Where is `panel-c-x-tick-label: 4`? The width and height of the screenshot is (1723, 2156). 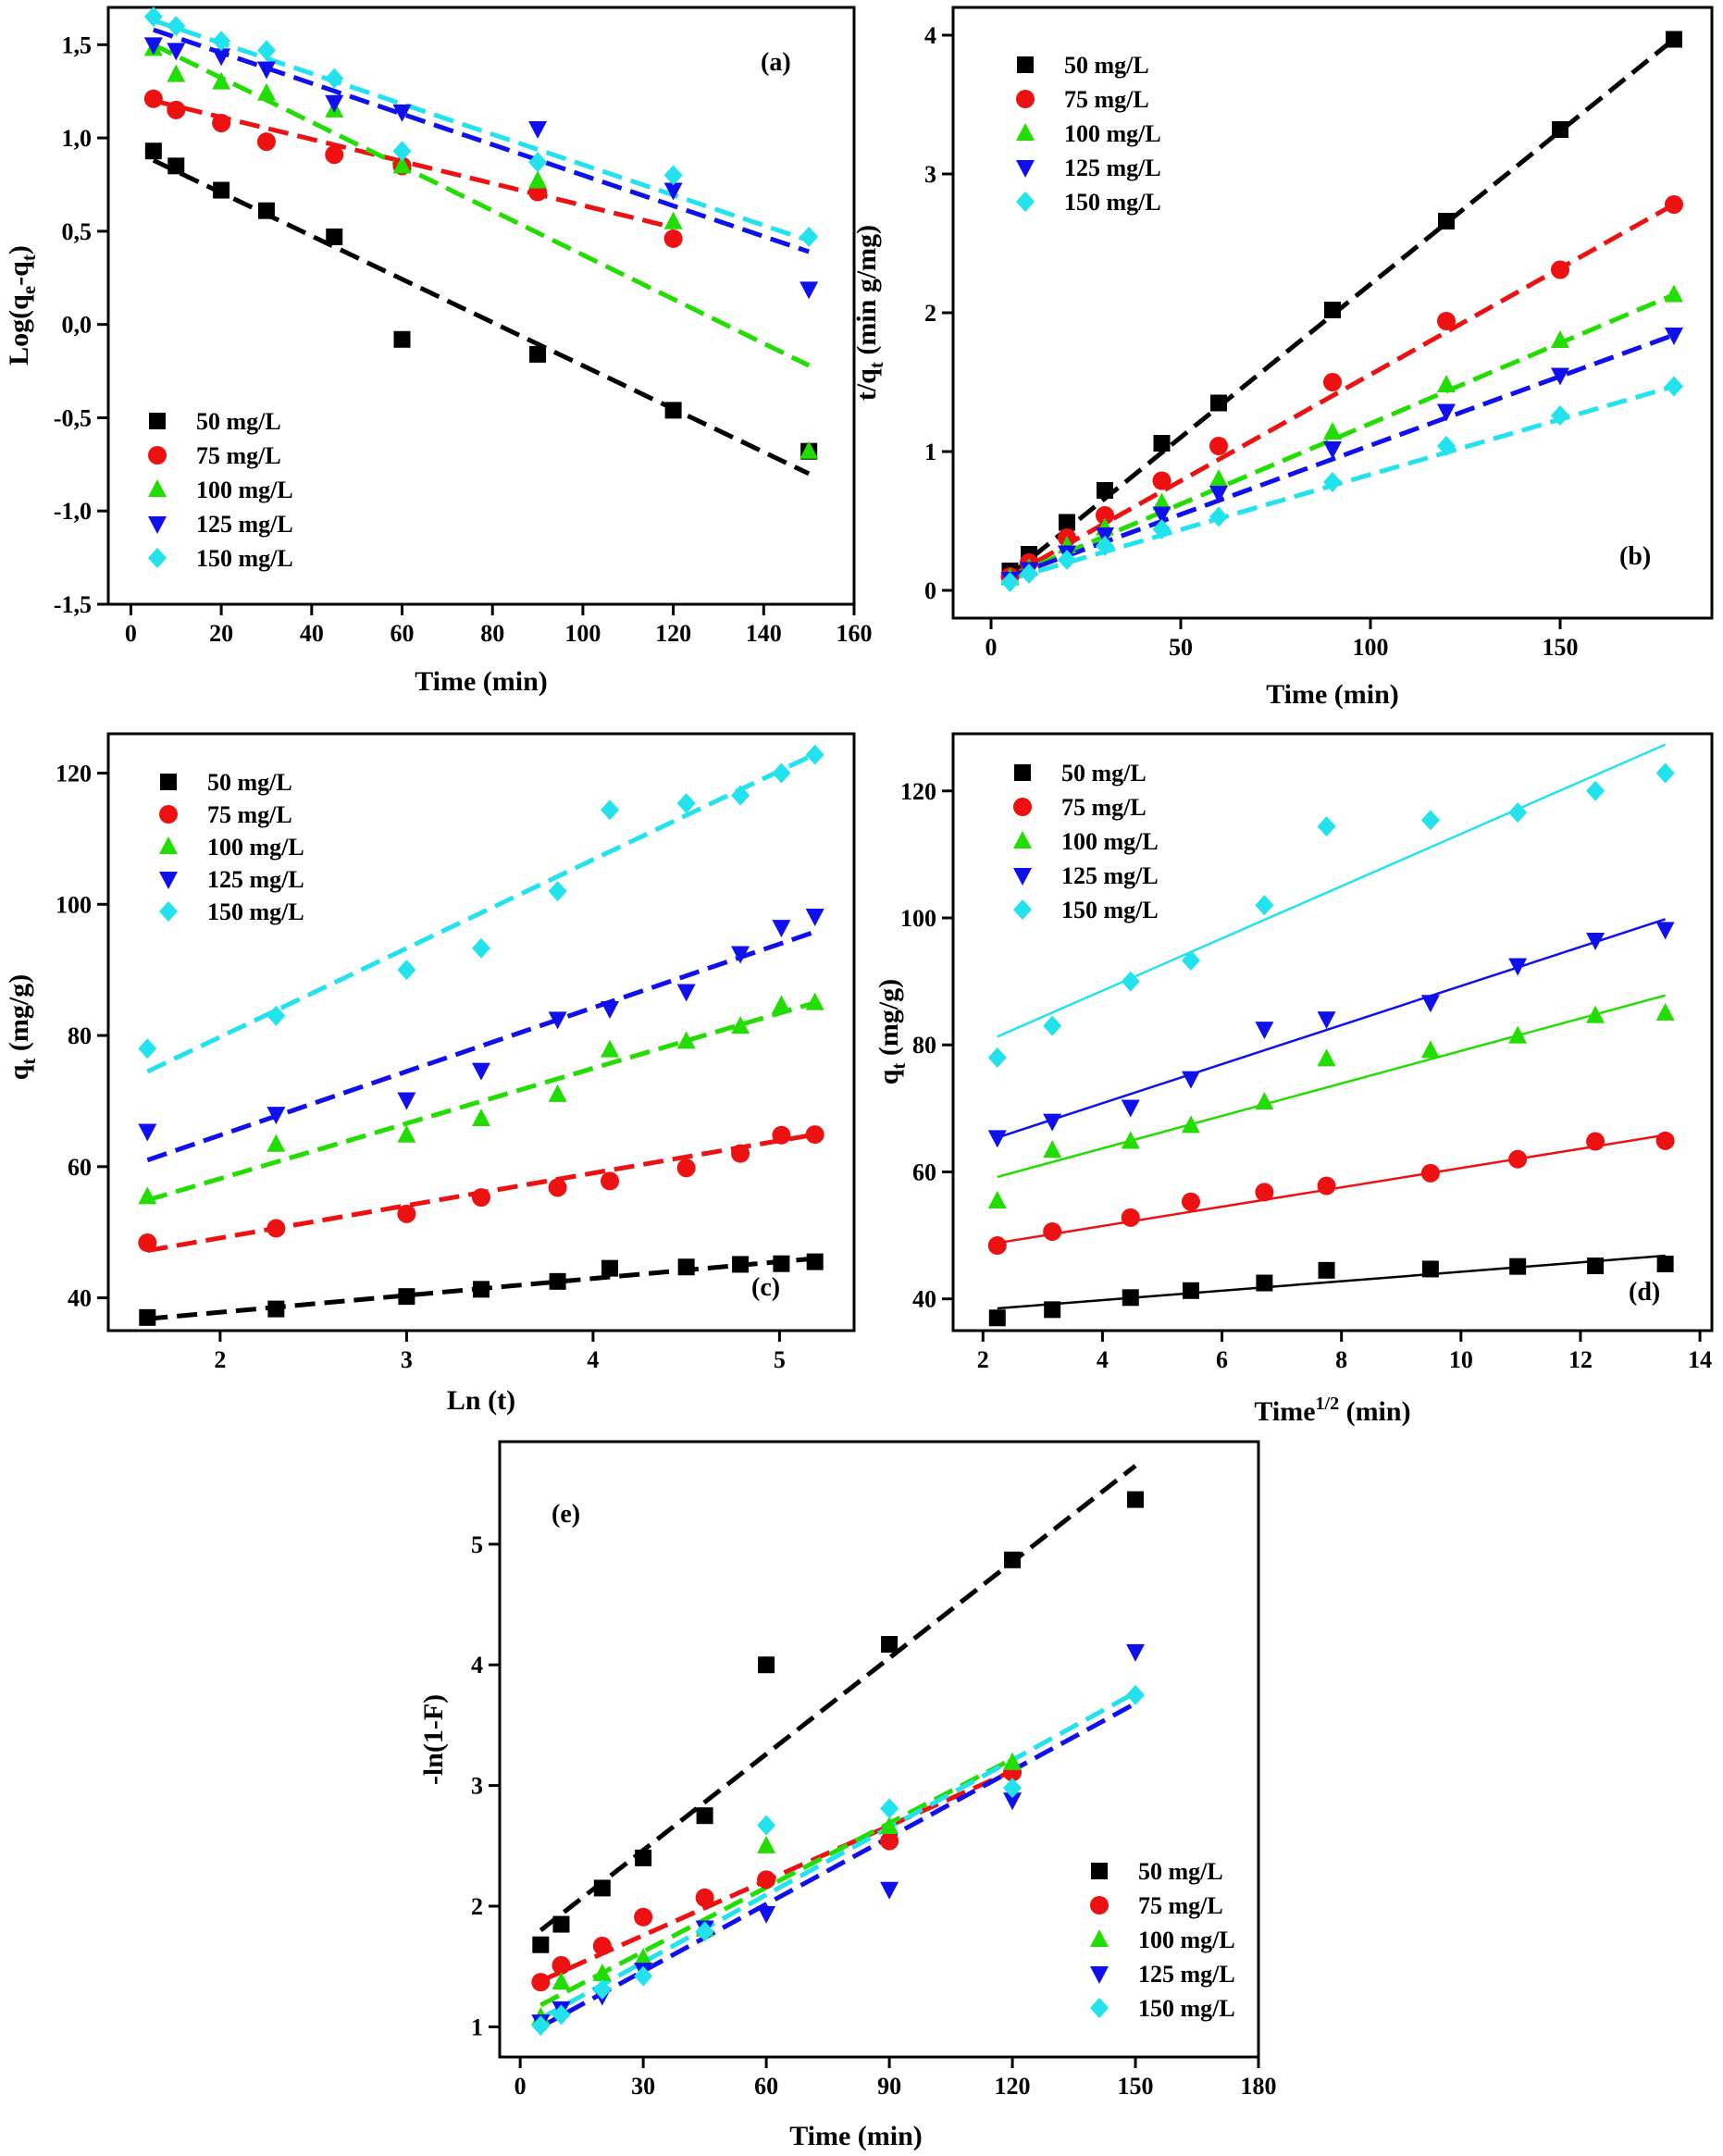
panel-c-x-tick-label: 4 is located at coordinates (593, 1359).